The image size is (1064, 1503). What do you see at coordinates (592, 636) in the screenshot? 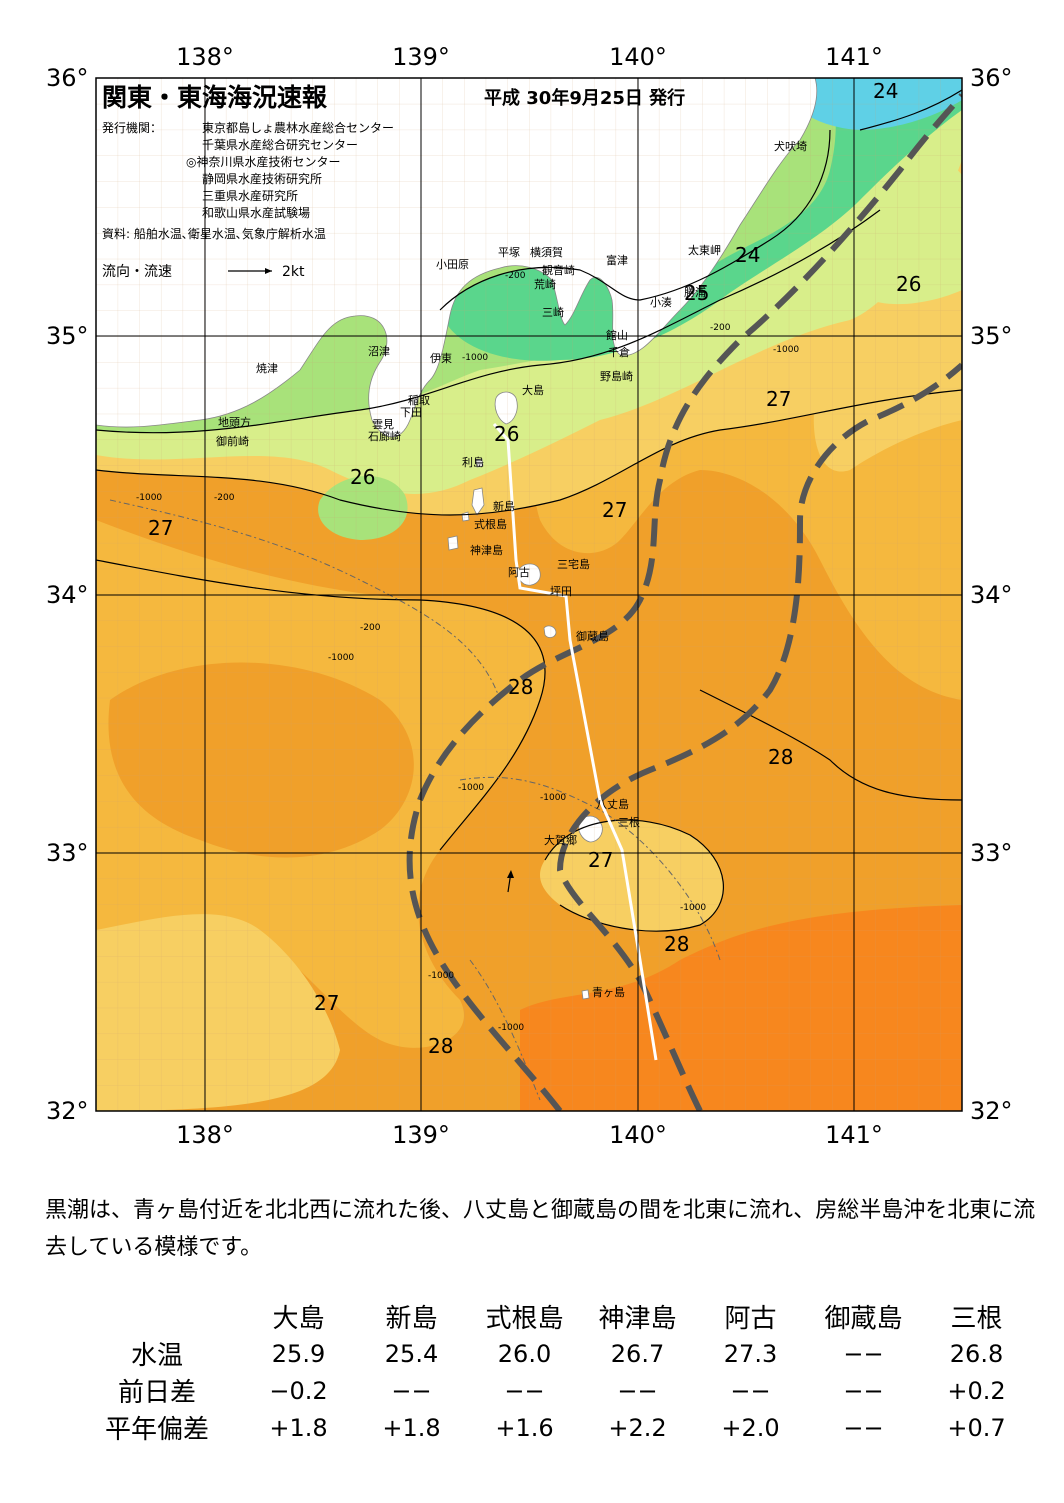
I see `place-label: 御蔵島` at bounding box center [592, 636].